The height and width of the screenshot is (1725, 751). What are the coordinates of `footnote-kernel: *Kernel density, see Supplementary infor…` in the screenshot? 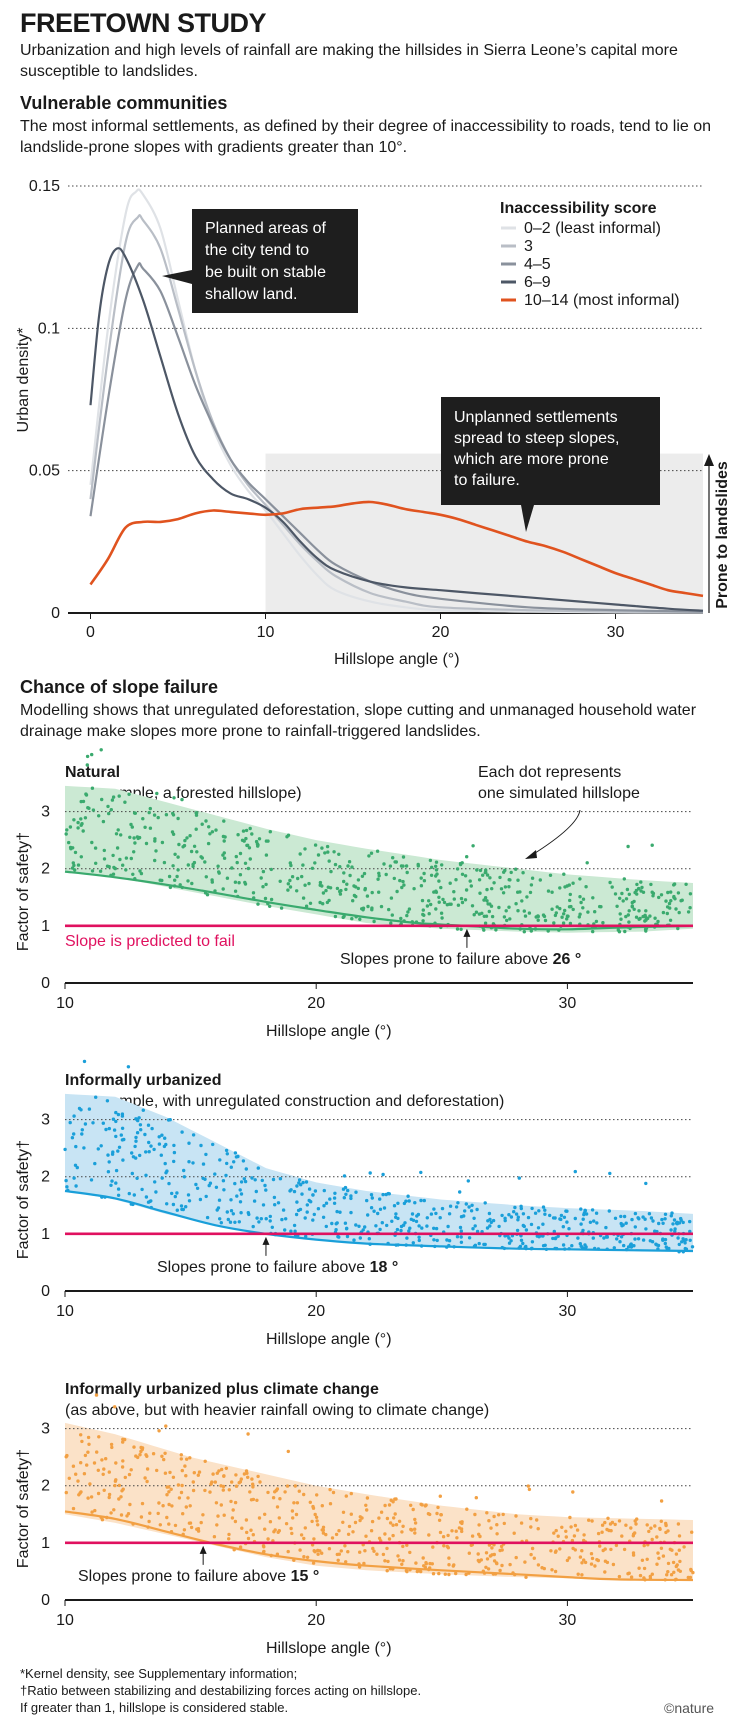 It's located at (159, 1673).